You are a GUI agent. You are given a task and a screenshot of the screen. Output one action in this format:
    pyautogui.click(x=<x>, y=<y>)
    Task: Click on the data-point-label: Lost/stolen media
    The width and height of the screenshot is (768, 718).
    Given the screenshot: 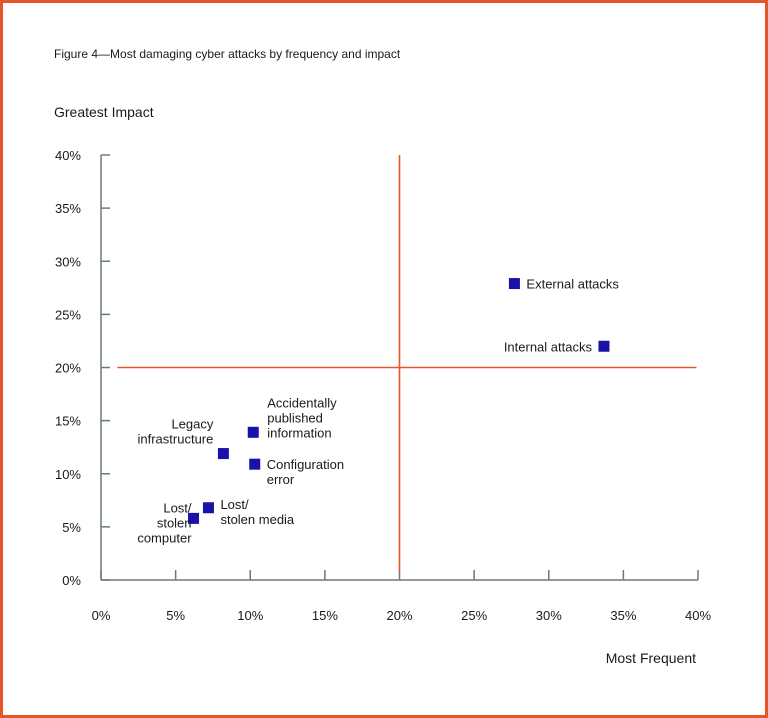 What is the action you would take?
    pyautogui.click(x=257, y=512)
    